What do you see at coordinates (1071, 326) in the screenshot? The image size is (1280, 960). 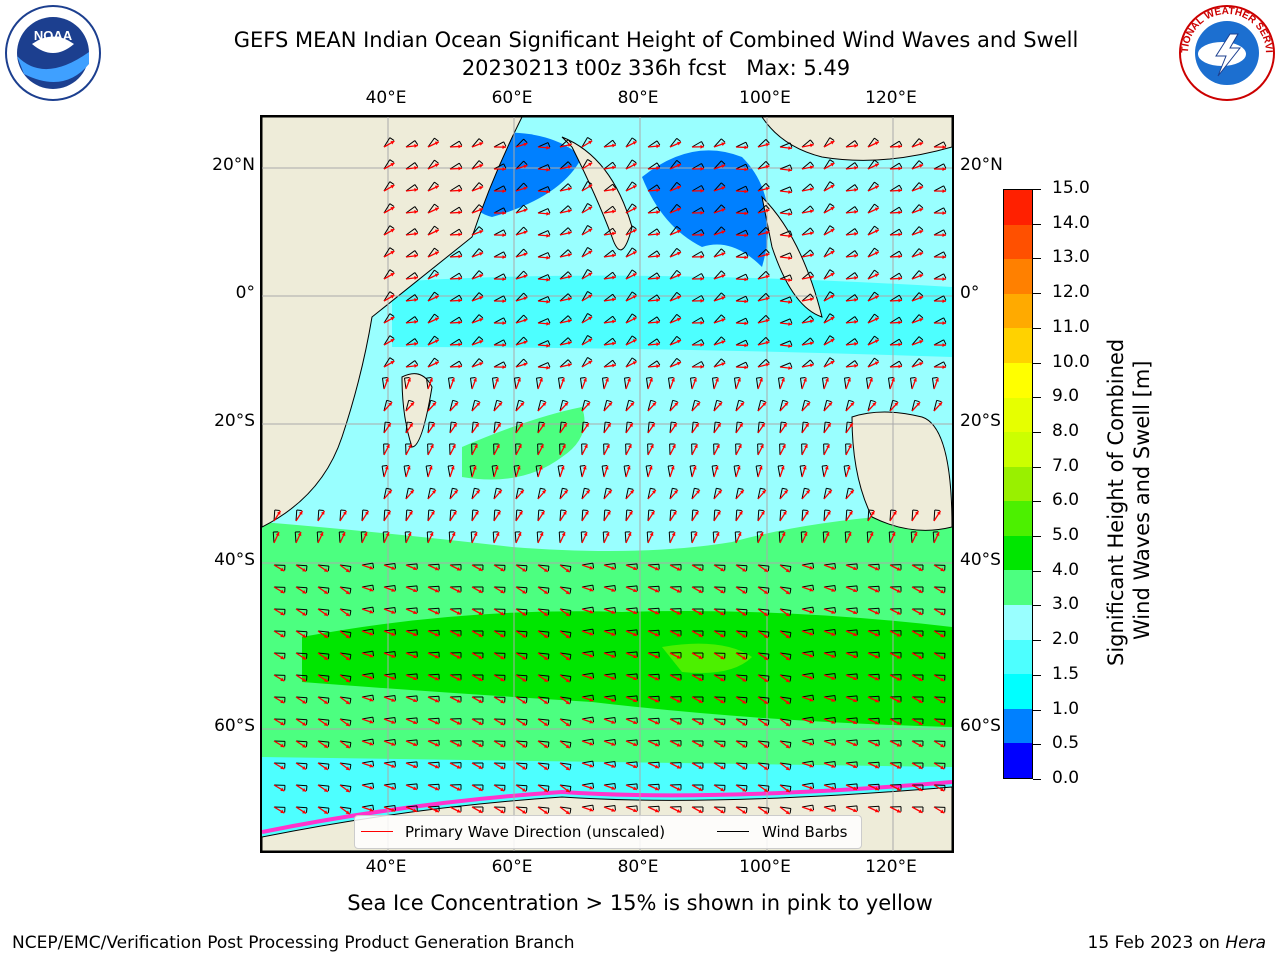 I see `colorbar-tick-label: 11.0` at bounding box center [1071, 326].